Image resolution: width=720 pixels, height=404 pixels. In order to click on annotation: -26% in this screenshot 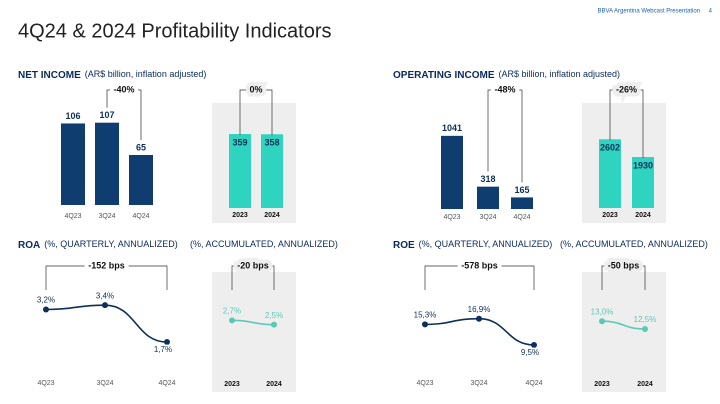, I will do `click(626, 89)`.